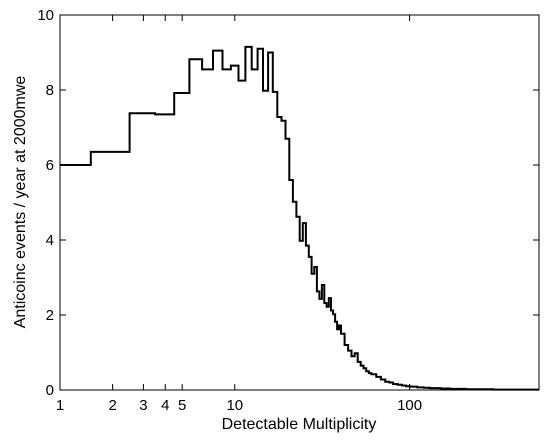 The width and height of the screenshot is (554, 442). Describe the element at coordinates (409, 405) in the screenshot. I see `x-tick-label: 100` at that location.